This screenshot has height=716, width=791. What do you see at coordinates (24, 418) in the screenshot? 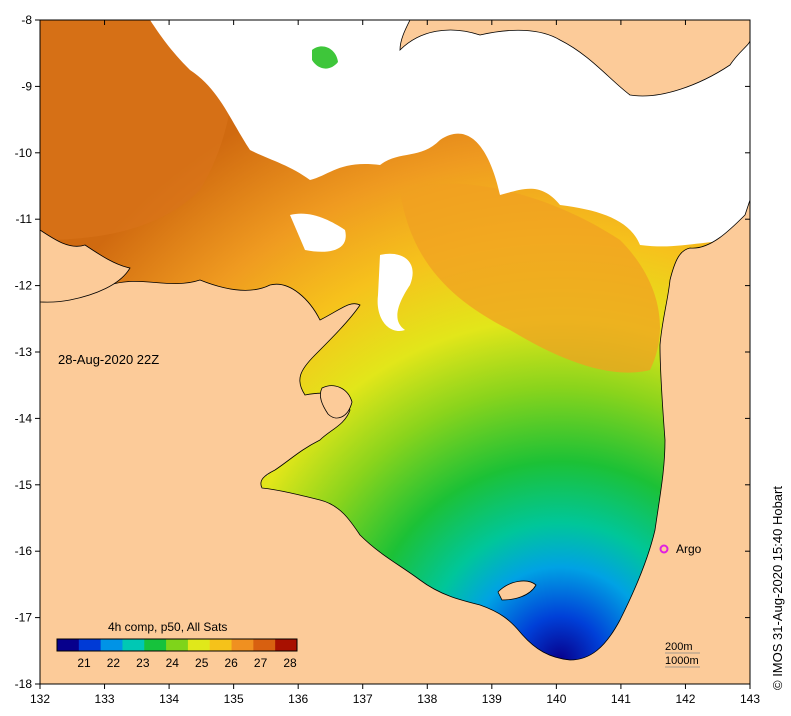
I see `lat-tick-label: -14` at bounding box center [24, 418].